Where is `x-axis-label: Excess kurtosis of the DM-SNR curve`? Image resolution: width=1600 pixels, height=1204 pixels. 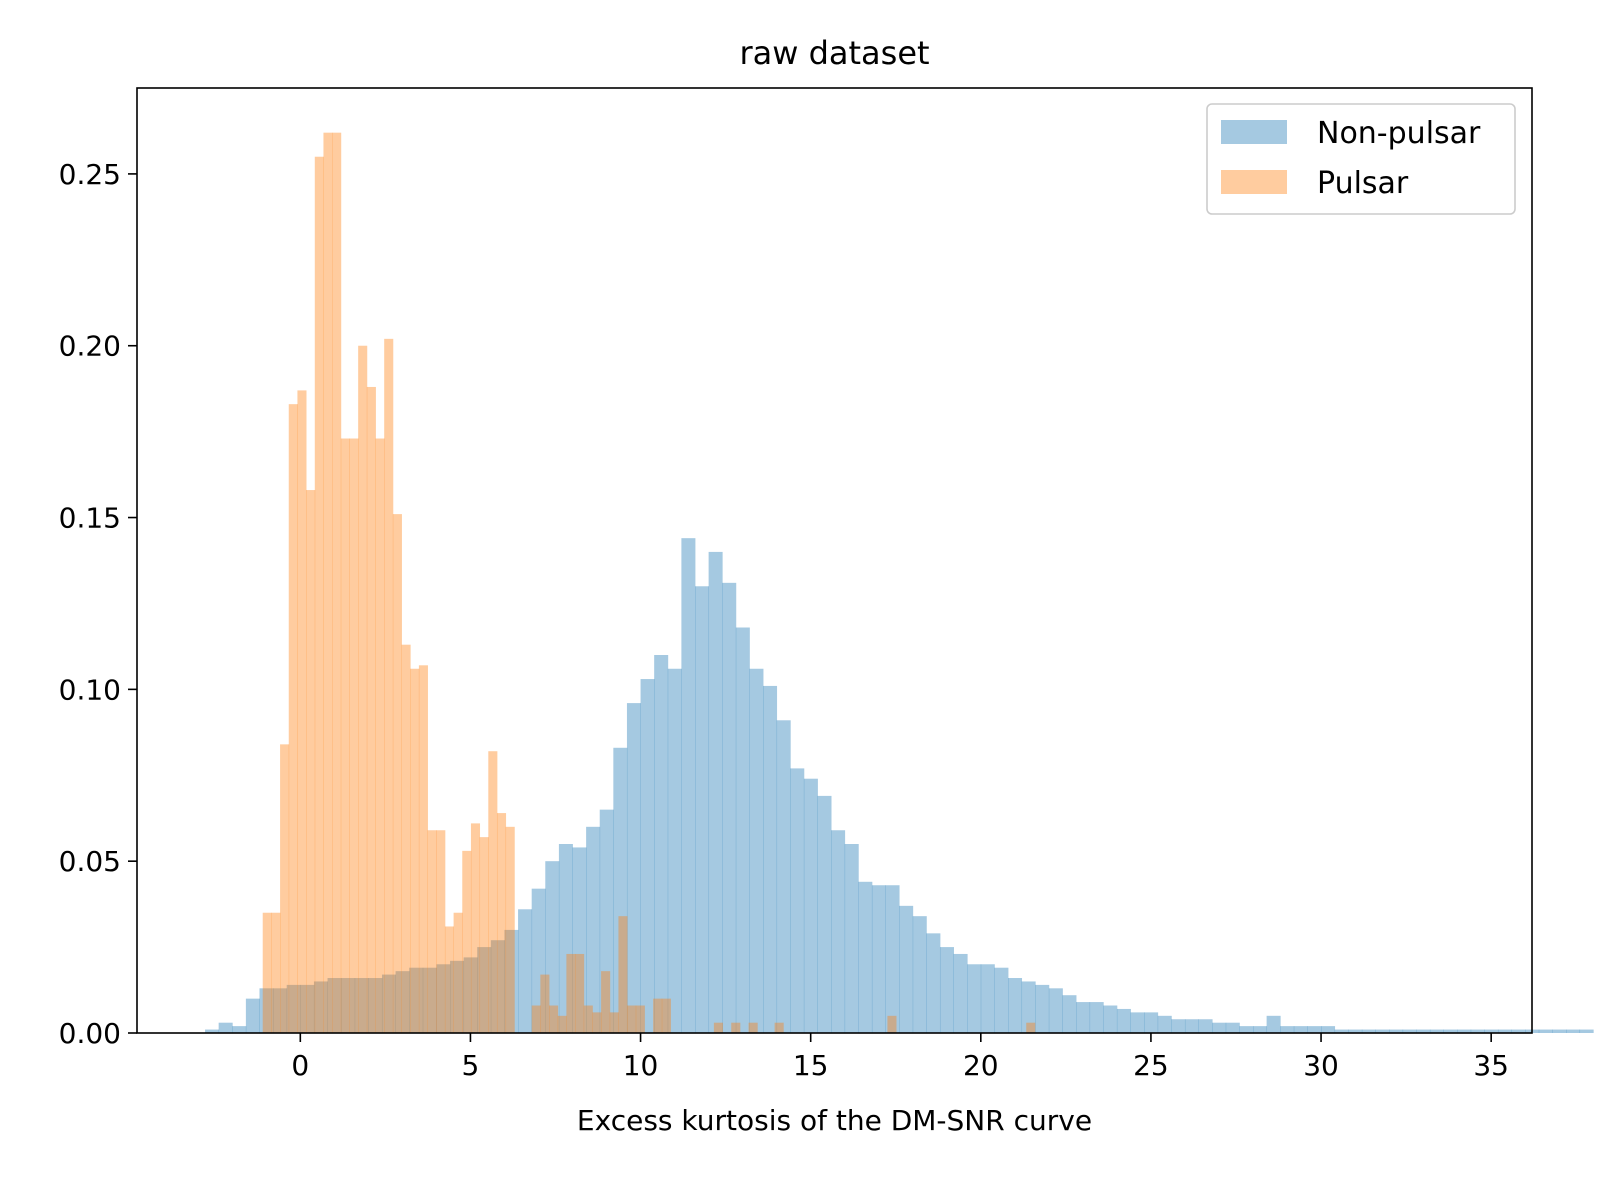
x-axis-label: Excess kurtosis of the DM-SNR curve is located at coordinates (834, 1120).